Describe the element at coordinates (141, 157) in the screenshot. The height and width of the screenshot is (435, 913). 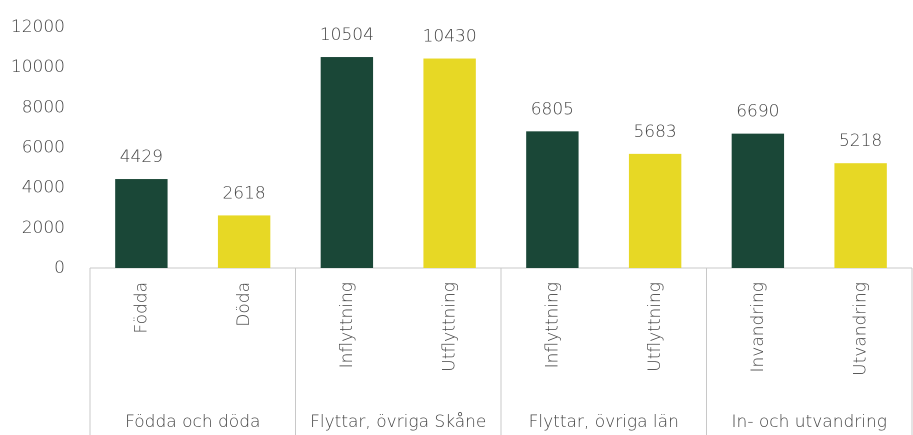
I see `data-label: 4429` at that location.